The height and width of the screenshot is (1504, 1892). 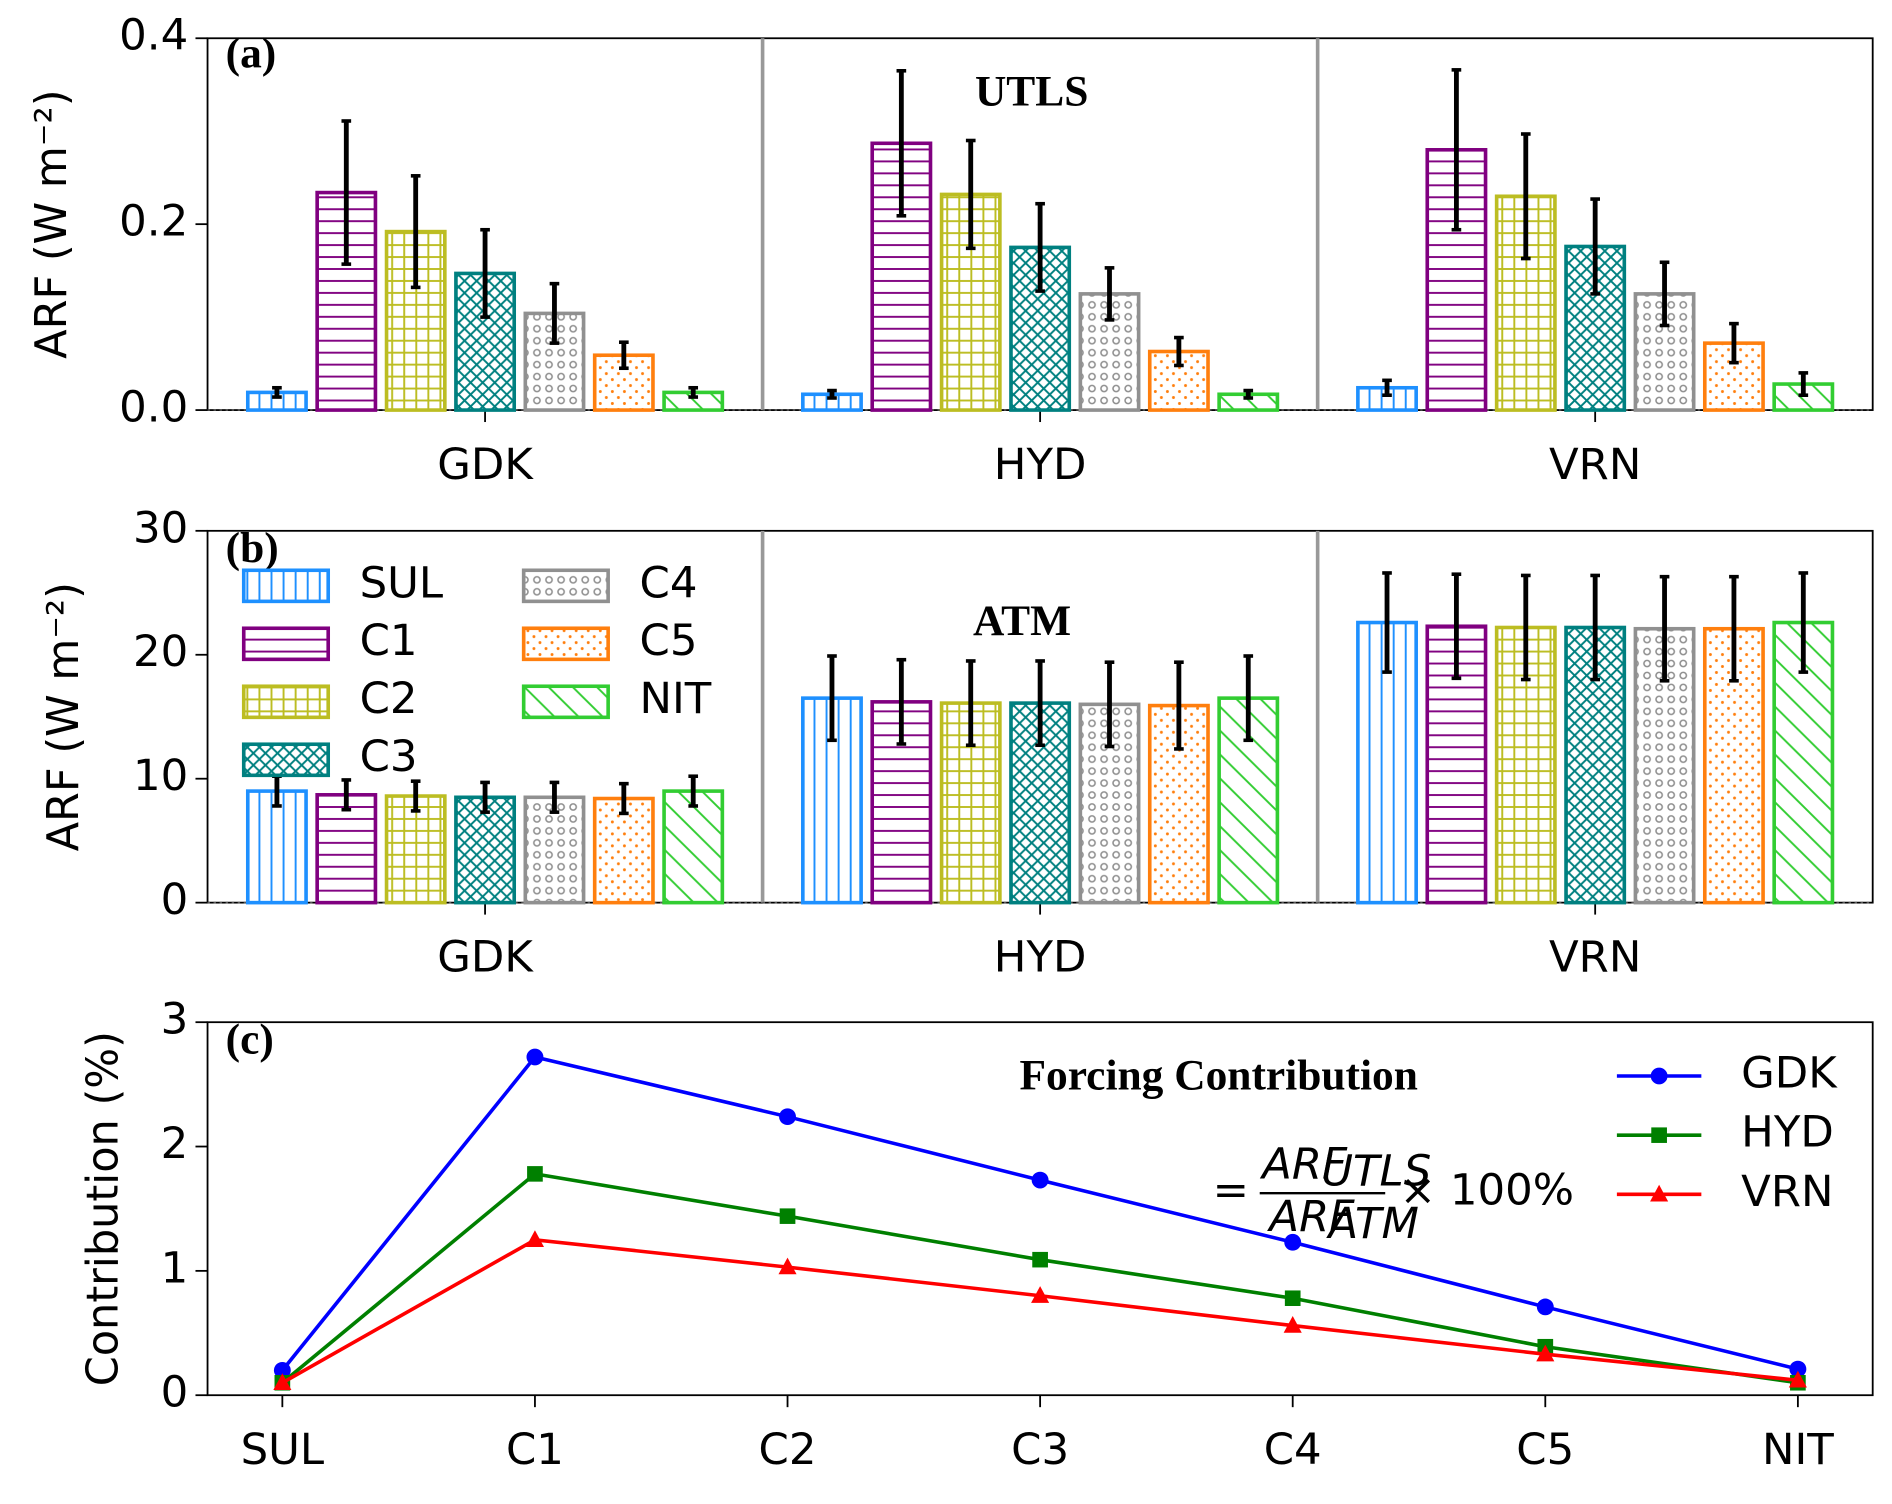 What do you see at coordinates (1231, 1191) in the screenshot?
I see `formula-text: =` at bounding box center [1231, 1191].